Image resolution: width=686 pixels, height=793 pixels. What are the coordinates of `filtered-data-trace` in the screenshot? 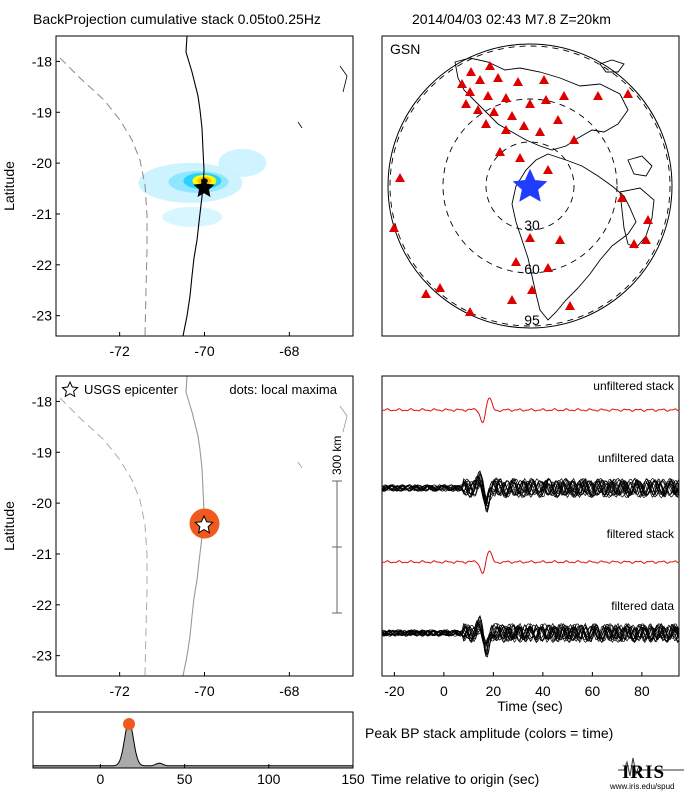 It's located at (530, 636).